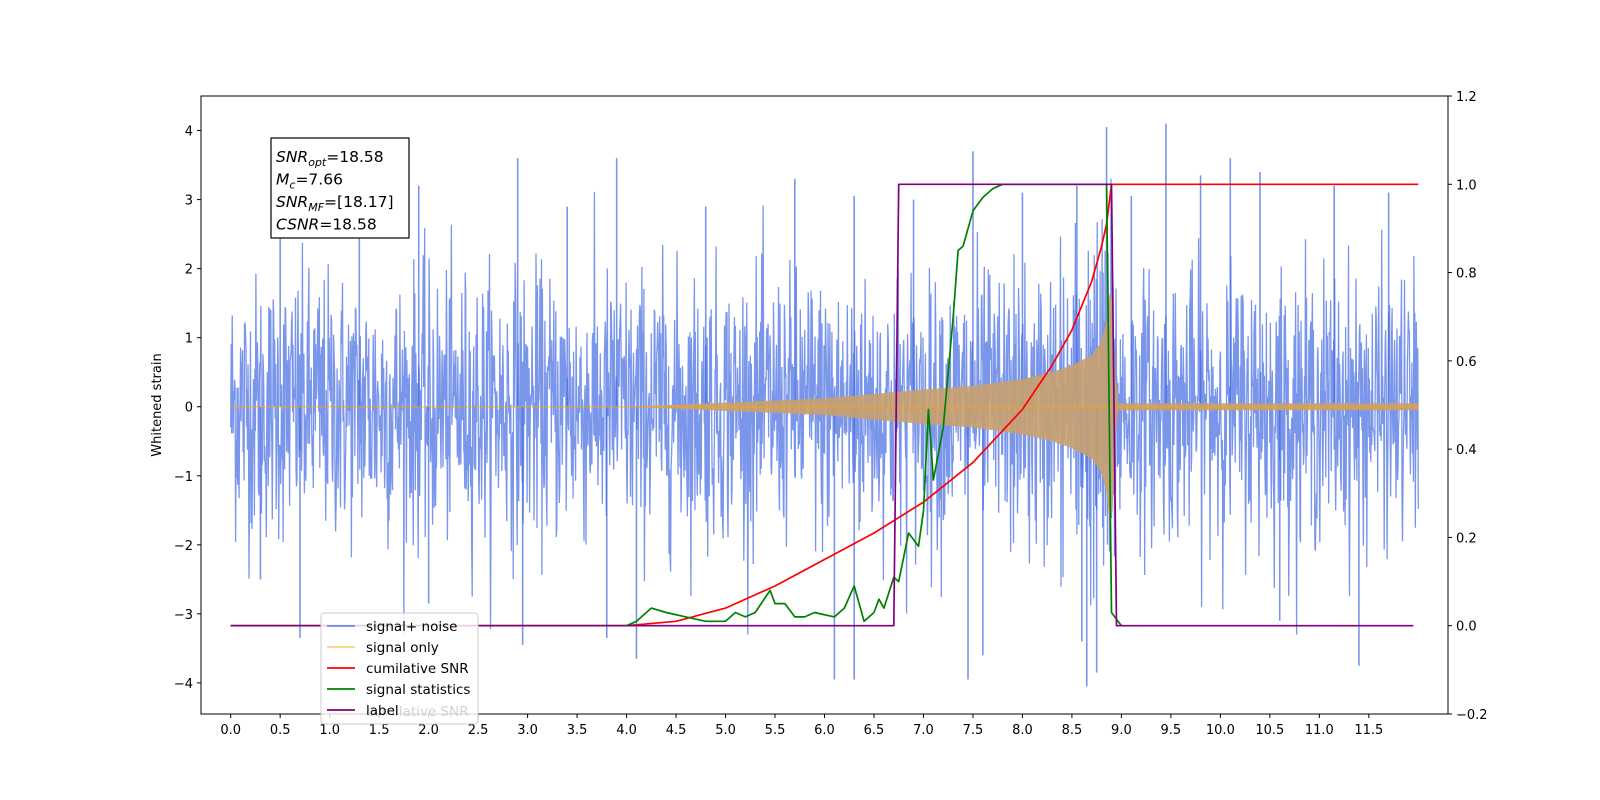 This screenshot has width=1600, height=800. I want to click on y-tick-label-left: −1, so click(183, 477).